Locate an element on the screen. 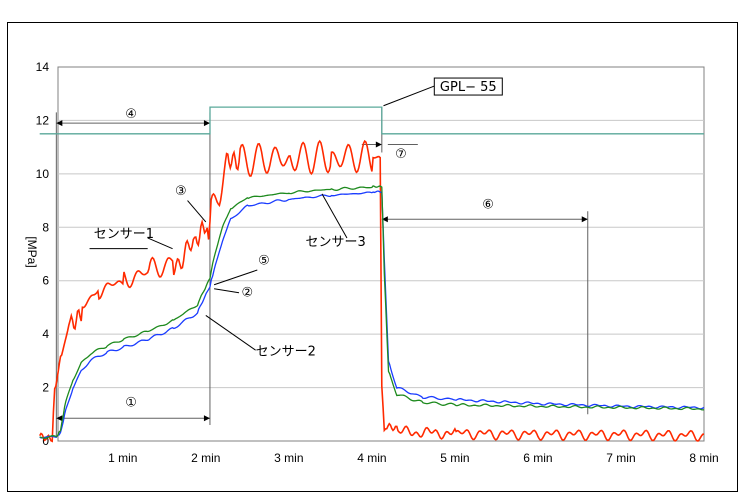  x-tick-label: 4 min is located at coordinates (371, 458).